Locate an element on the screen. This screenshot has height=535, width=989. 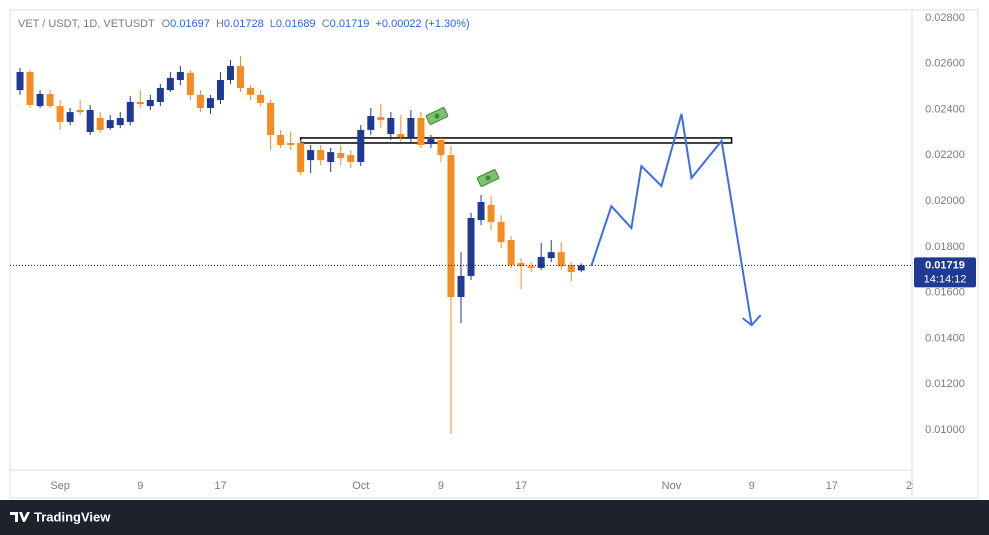
x-tick-label: 25 is located at coordinates (912, 486).